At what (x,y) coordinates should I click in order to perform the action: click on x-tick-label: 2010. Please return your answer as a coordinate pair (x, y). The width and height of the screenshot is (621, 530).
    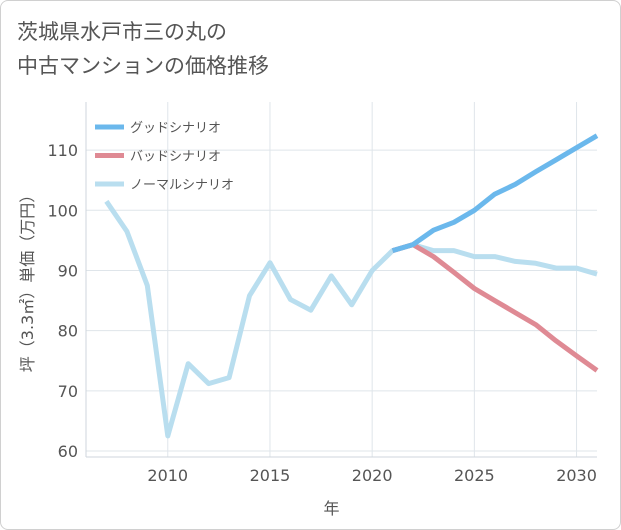
    Looking at the image, I should click on (167, 475).